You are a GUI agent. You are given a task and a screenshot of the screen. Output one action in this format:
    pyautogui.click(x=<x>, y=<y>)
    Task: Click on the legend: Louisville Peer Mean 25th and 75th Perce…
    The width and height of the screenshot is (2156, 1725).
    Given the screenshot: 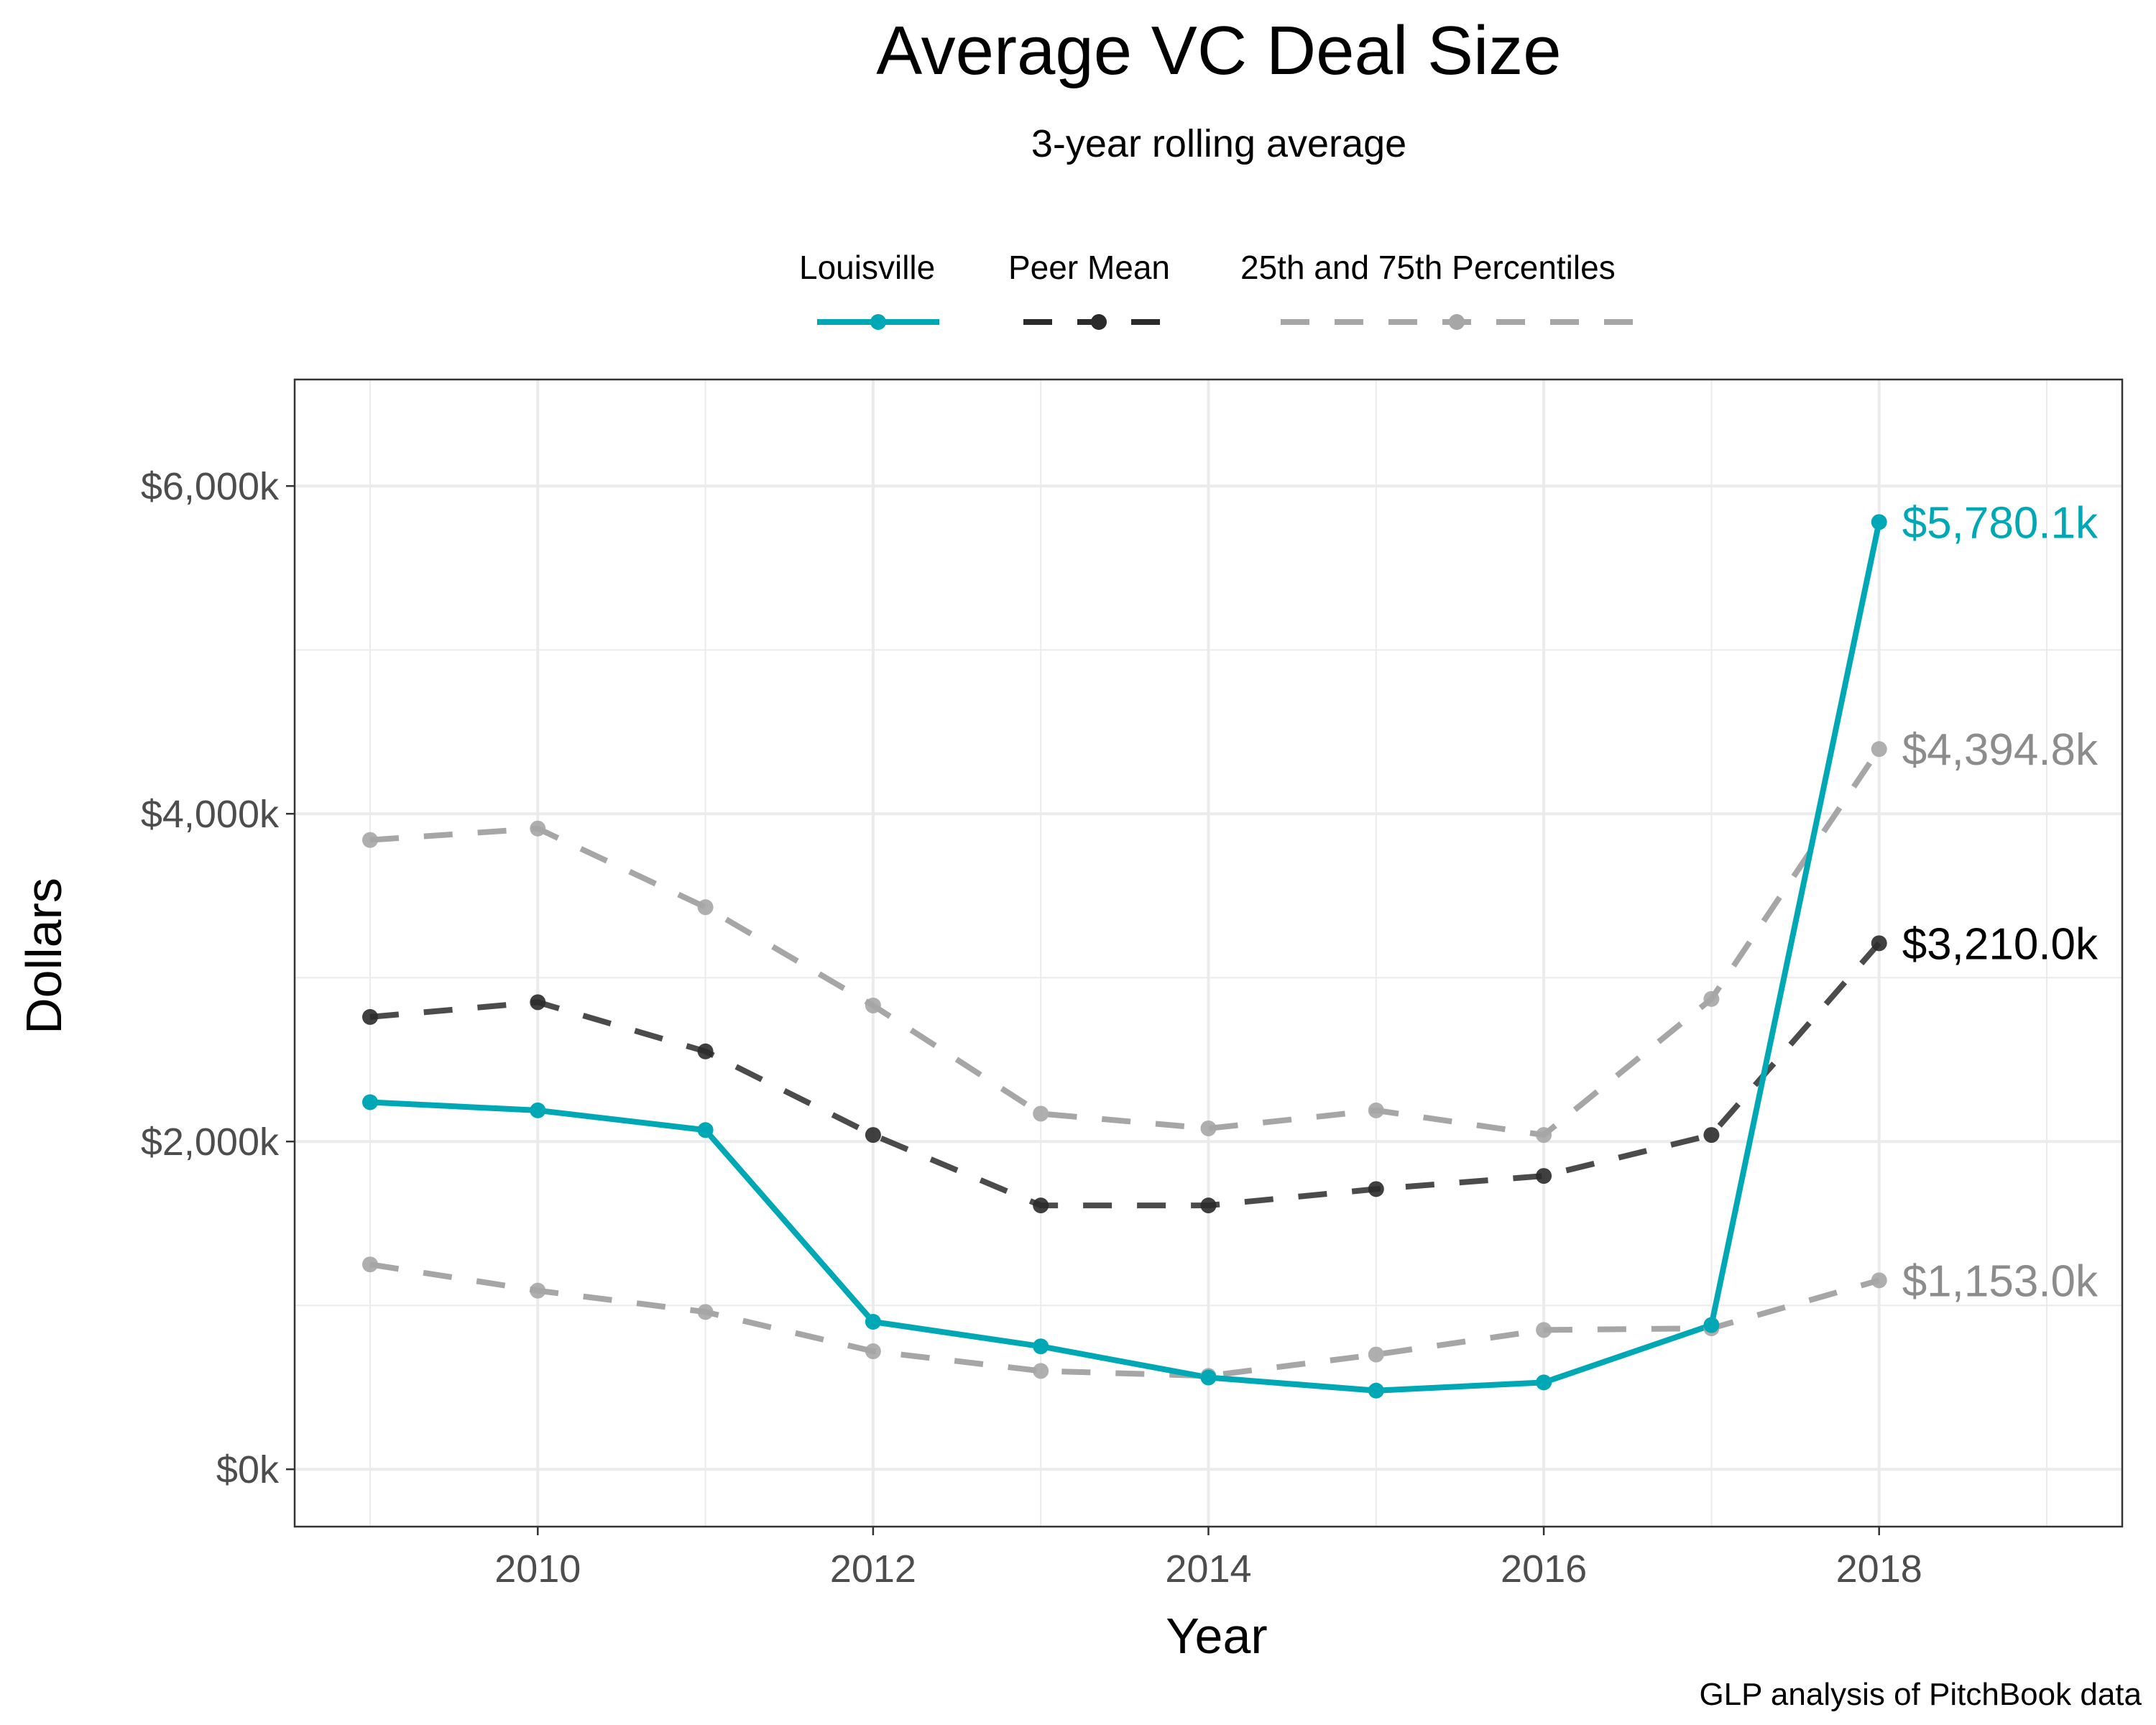 What is the action you would take?
    pyautogui.click(x=1216, y=289)
    